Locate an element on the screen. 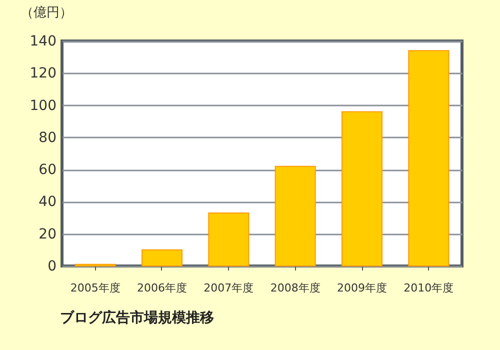  y-tick-label: 60 is located at coordinates (47, 170).